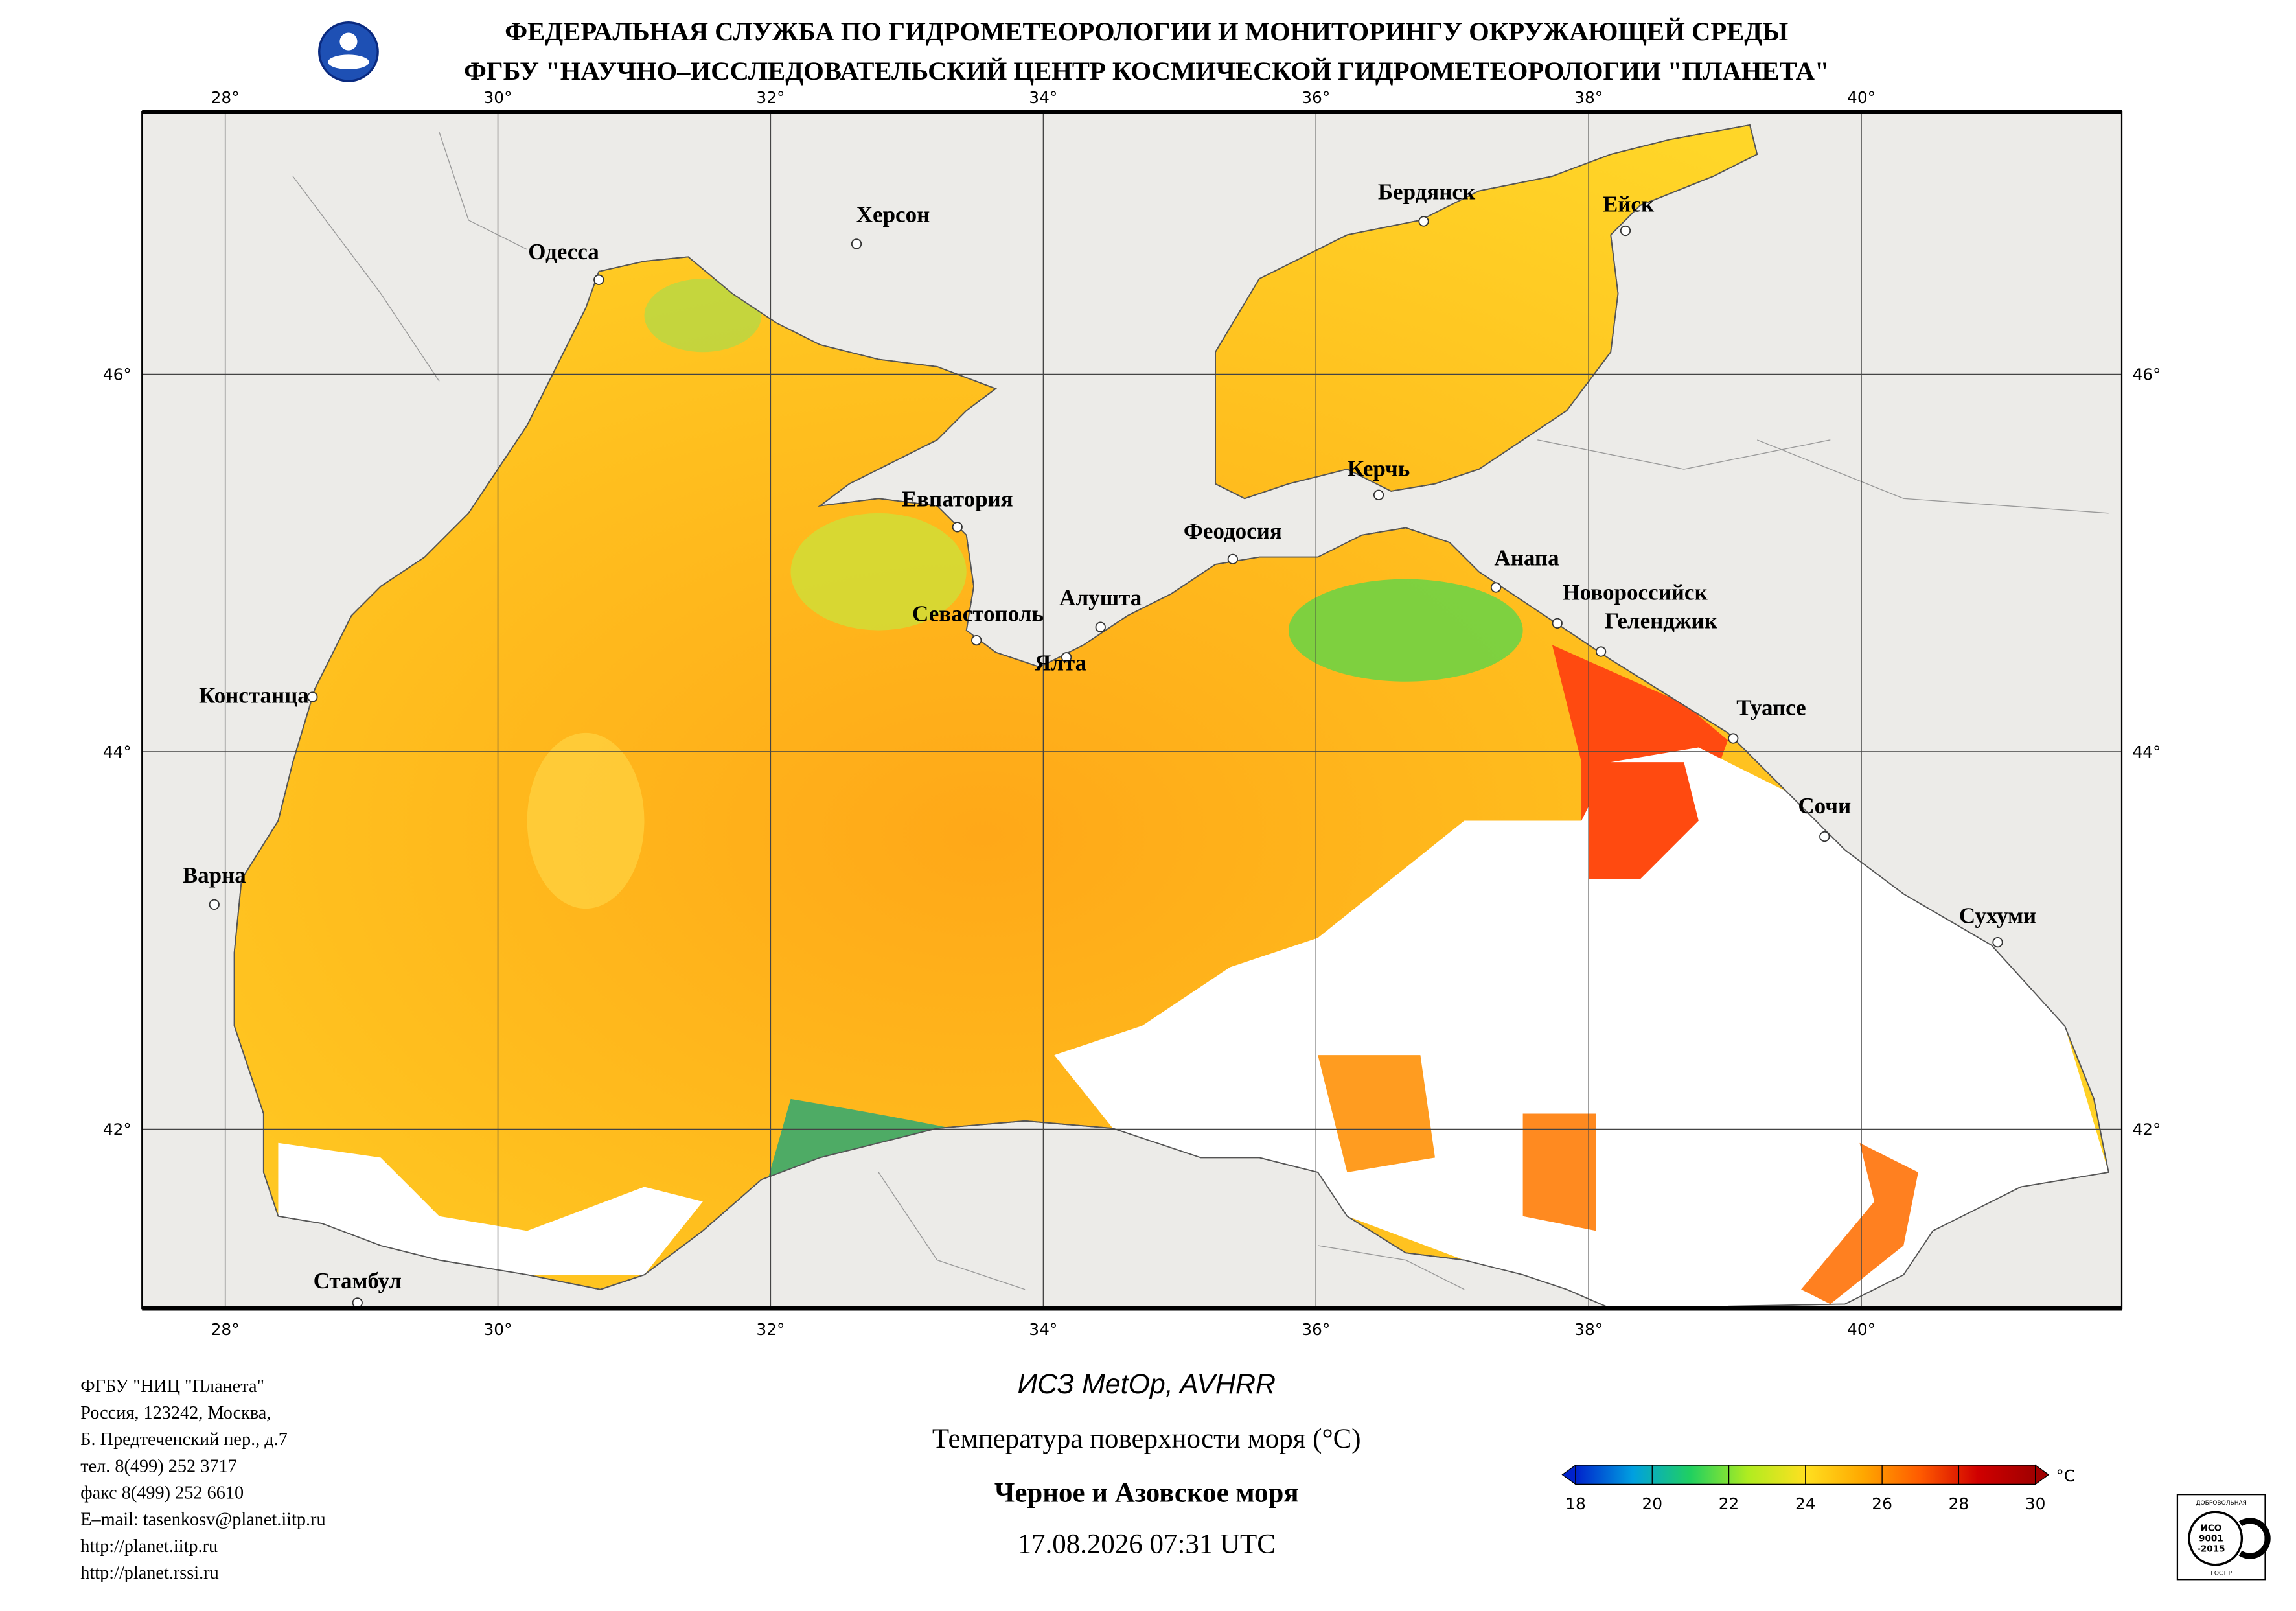 The width and height of the screenshot is (2296, 1611). Describe the element at coordinates (2211, 1549) in the screenshot. I see `badge-text: -2015` at that location.